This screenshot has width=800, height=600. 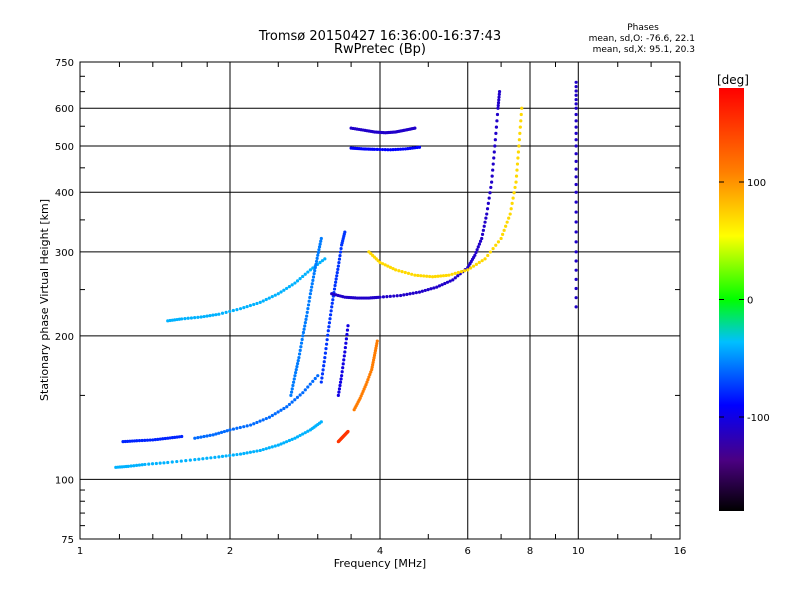 I want to click on phase-o-stats: mean, sd,O: -76.6, 22.1, so click(x=642, y=39).